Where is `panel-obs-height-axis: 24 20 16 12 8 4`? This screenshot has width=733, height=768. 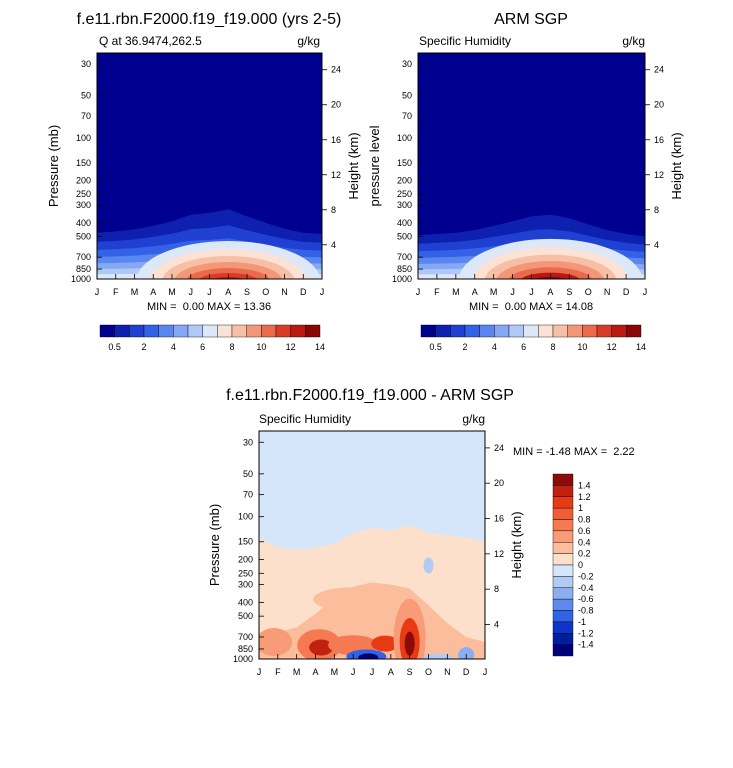 panel-obs-height-axis: 24 20 16 12 8 4 is located at coordinates (654, 157).